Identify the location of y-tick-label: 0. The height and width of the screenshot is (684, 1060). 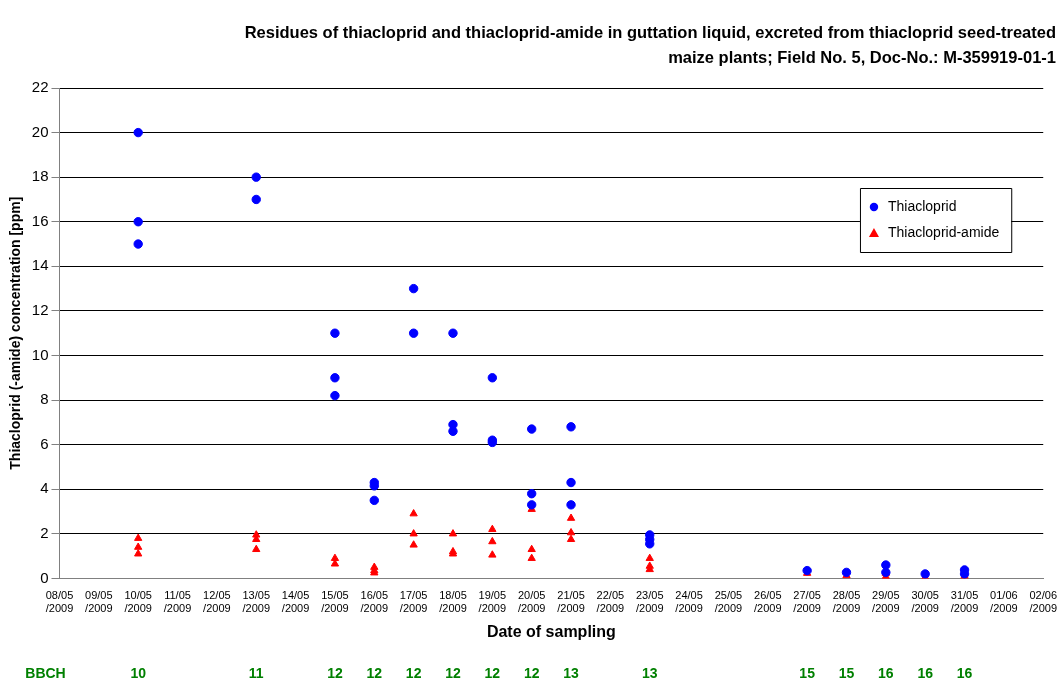
(44, 577).